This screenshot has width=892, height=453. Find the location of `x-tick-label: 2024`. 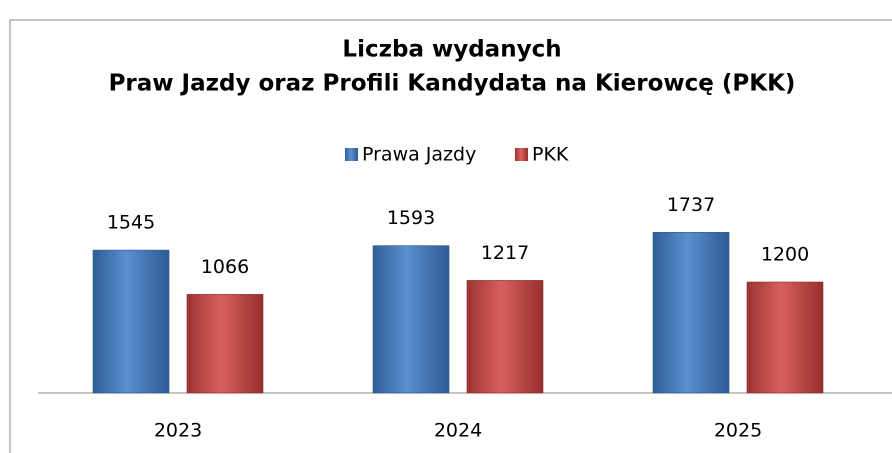

x-tick-label: 2024 is located at coordinates (458, 431).